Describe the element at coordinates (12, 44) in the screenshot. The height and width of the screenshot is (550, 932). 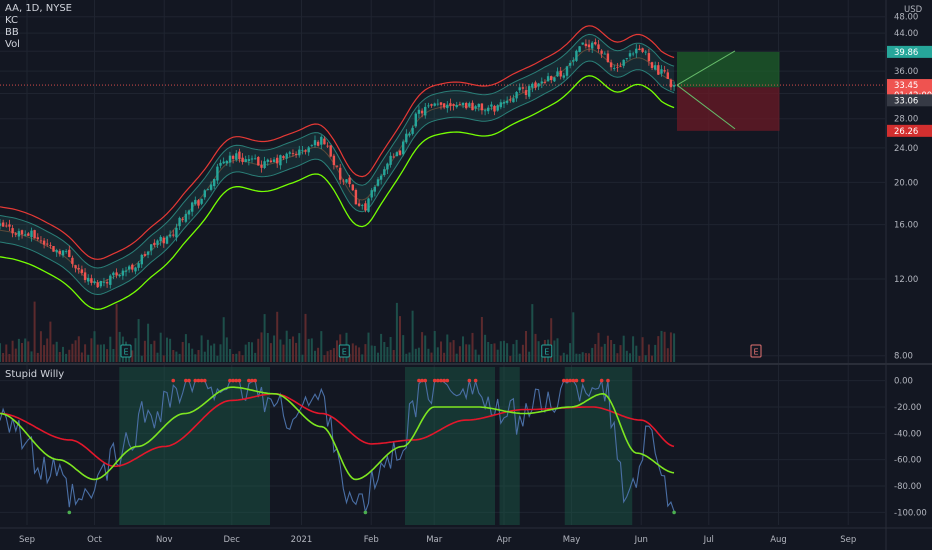
I see `indicator-vol: Vol` at that location.